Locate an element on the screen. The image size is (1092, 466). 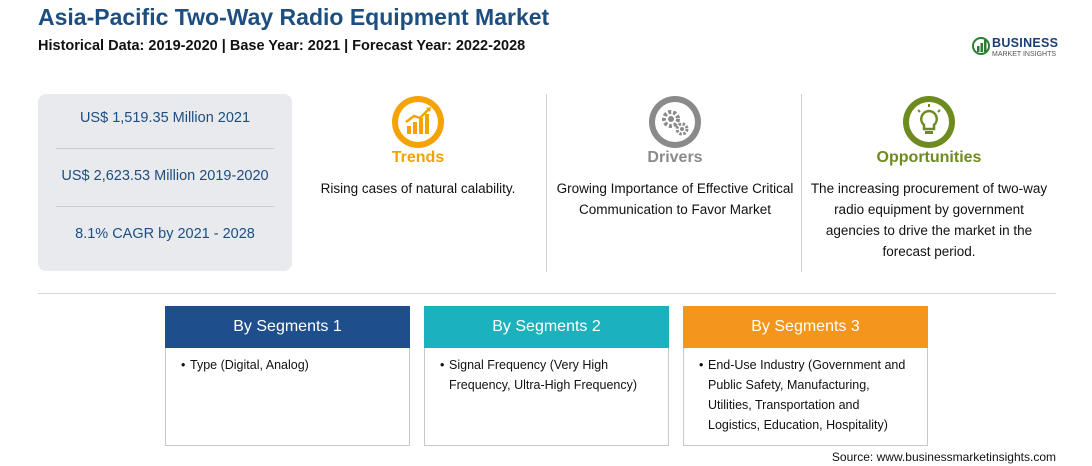
opportunities-title: Opportunities is located at coordinates (929, 157).